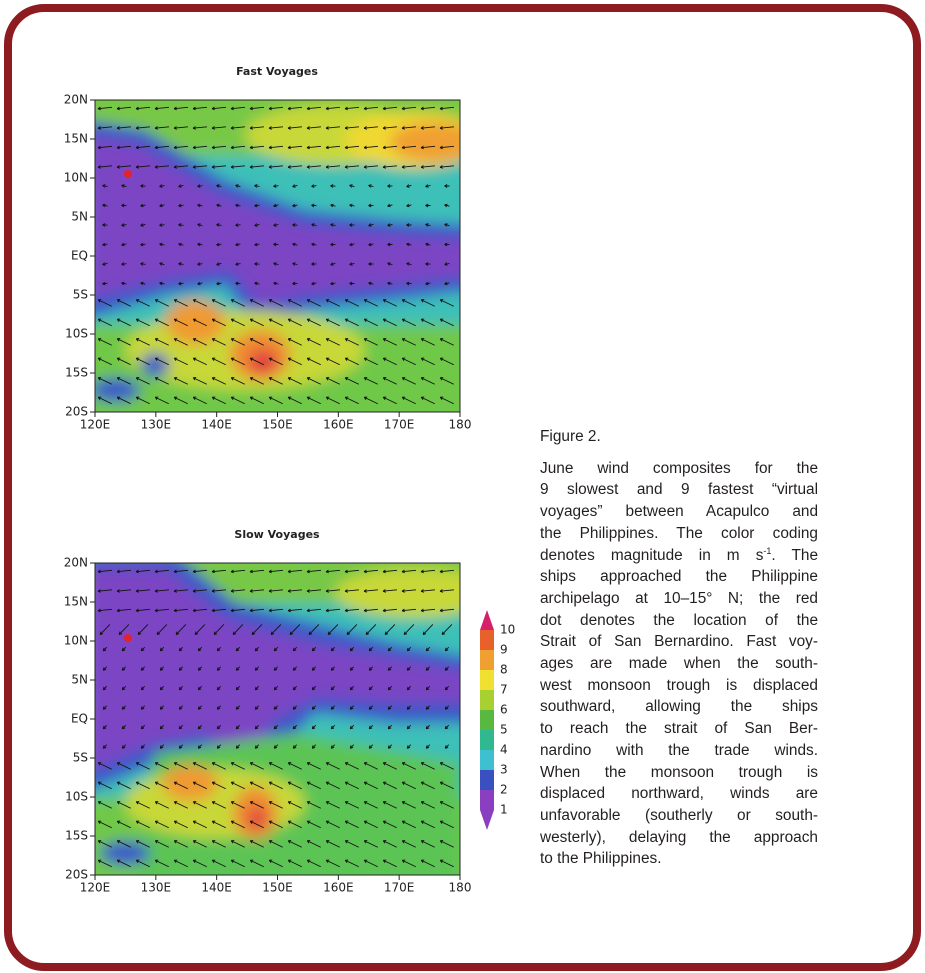 Image resolution: width=925 pixels, height=973 pixels. I want to click on colorbar-label: 6, so click(504, 710).